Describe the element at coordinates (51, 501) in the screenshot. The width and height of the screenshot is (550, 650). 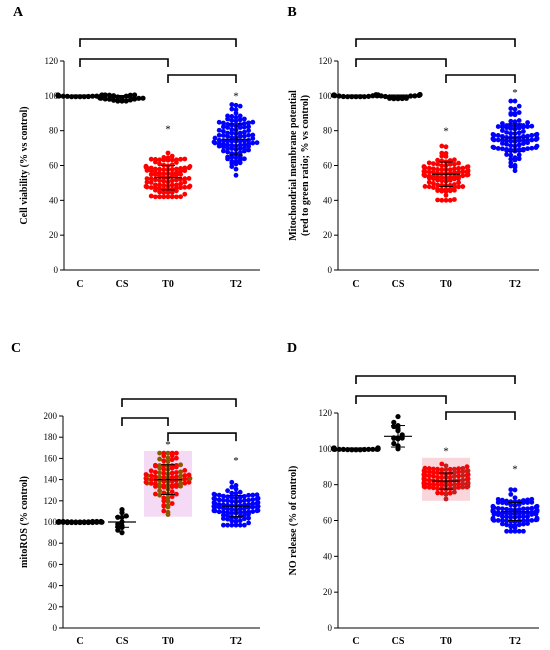
I see `y-tick-label: 120` at that location.